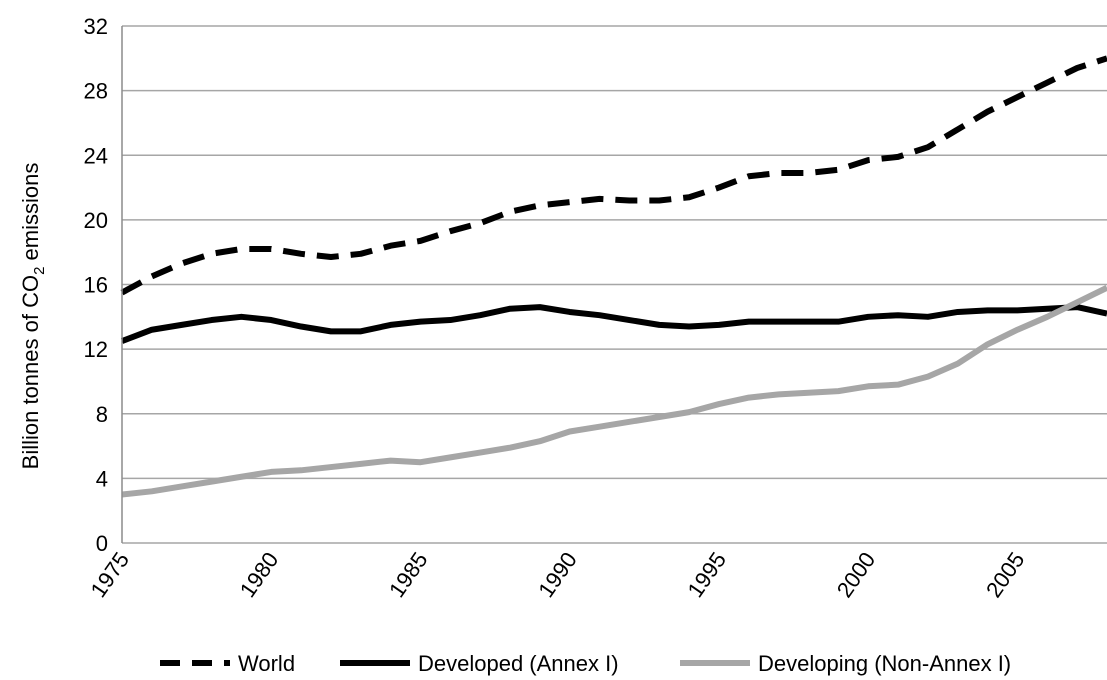 This screenshot has width=1107, height=680. I want to click on x-tick-label: 1990, so click(557, 575).